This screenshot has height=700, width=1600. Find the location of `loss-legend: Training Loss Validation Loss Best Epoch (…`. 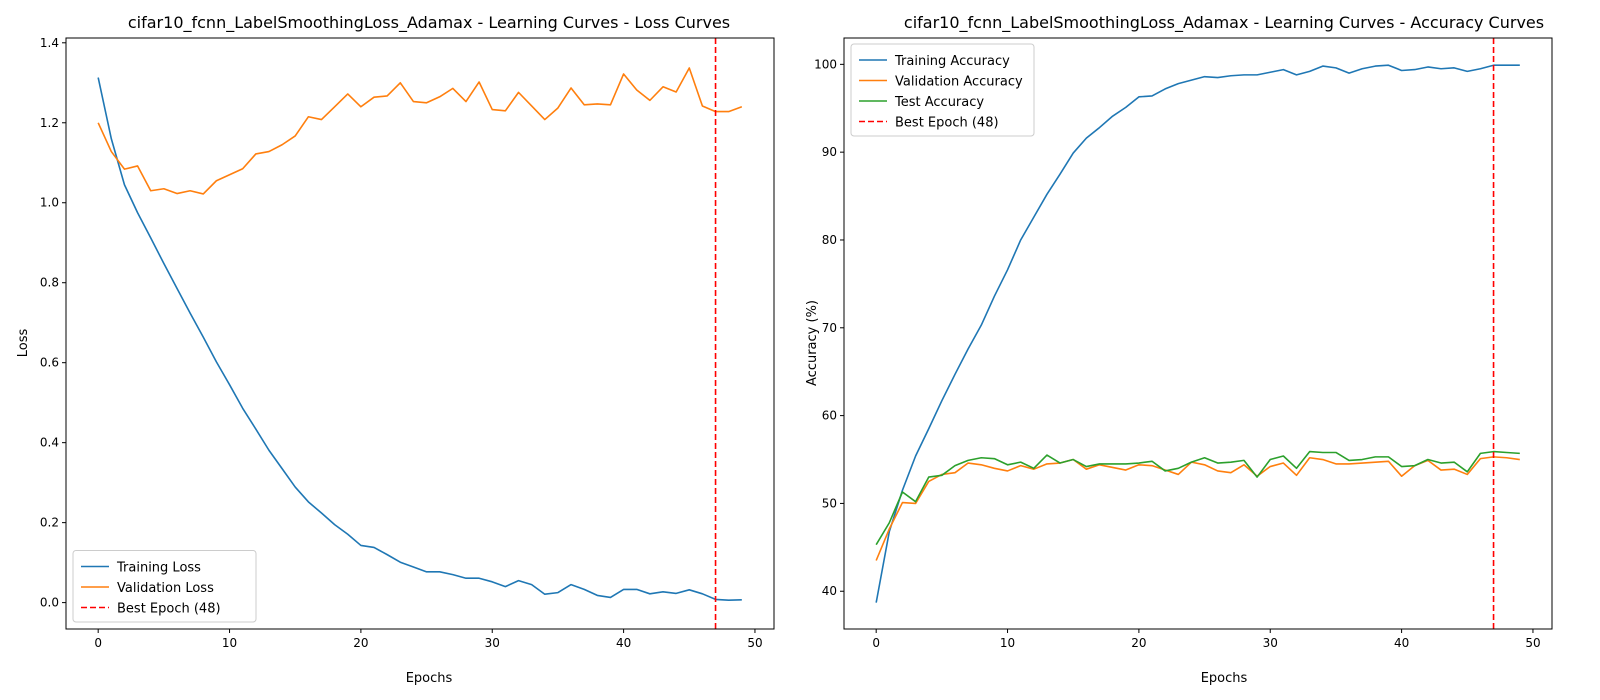

loss-legend: Training Loss Validation Loss Best Epoch (… is located at coordinates (164, 586).